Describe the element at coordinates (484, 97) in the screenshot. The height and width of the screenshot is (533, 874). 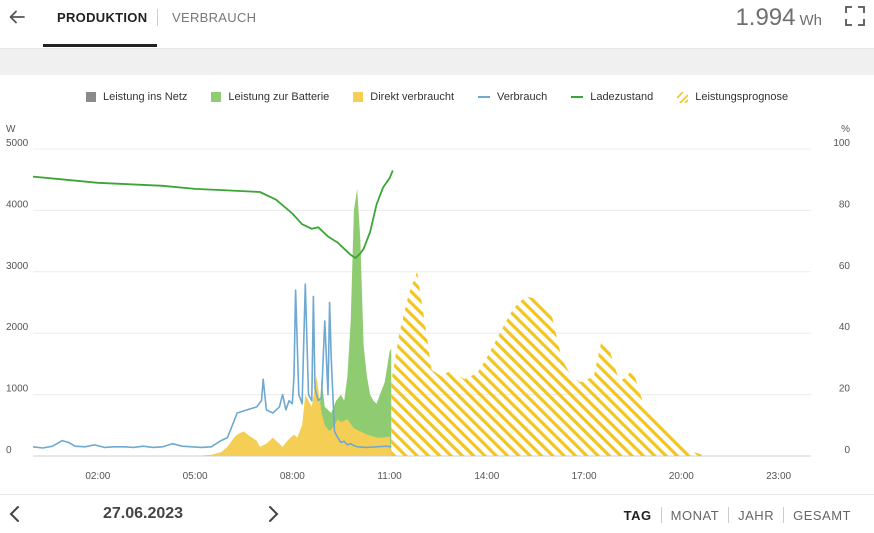
I see `legend-swatch-verbrauch` at that location.